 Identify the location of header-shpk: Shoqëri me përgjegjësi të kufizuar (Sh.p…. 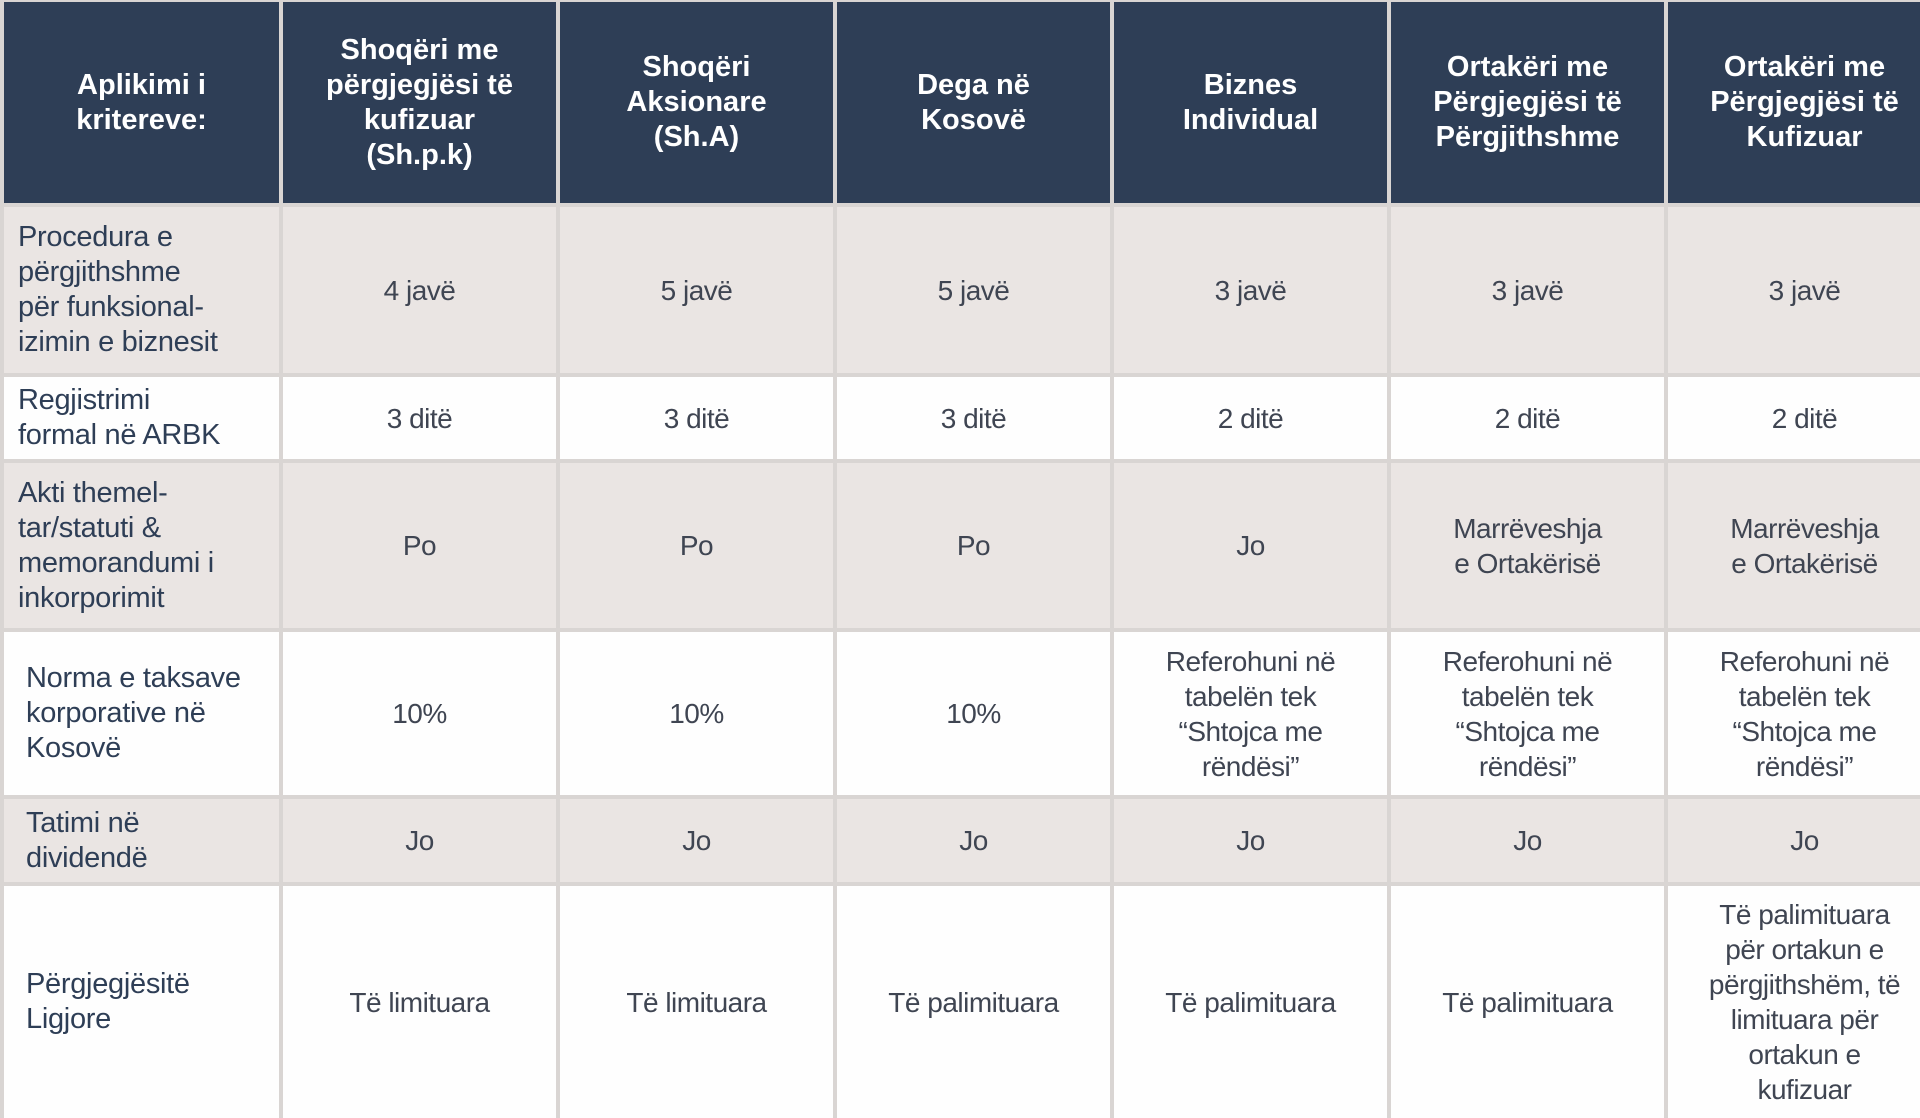
(419, 102).